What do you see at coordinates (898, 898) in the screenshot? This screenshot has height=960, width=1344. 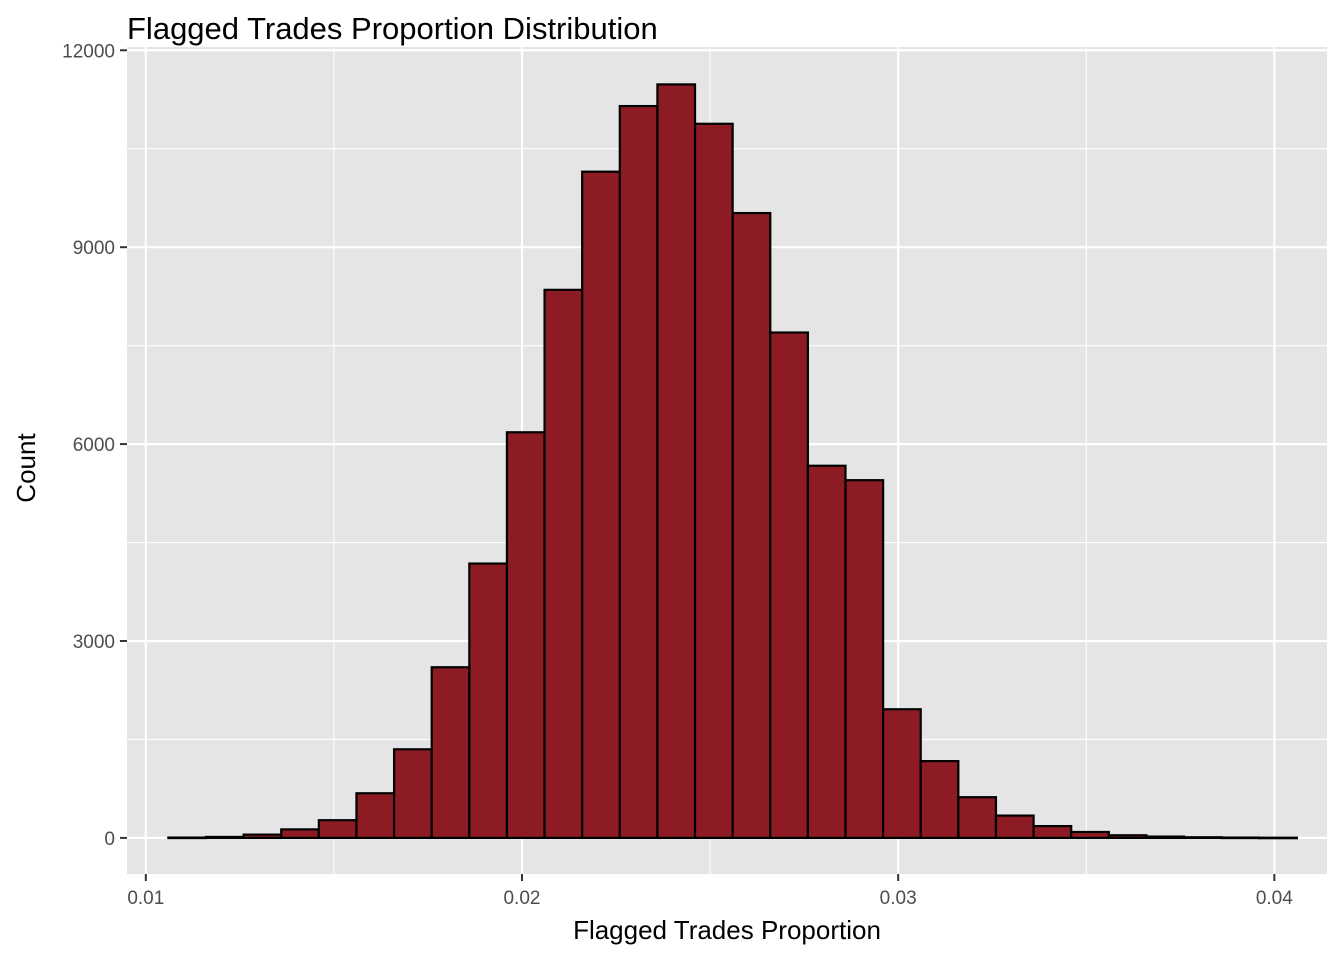 I see `x-tick-label: 0.03` at bounding box center [898, 898].